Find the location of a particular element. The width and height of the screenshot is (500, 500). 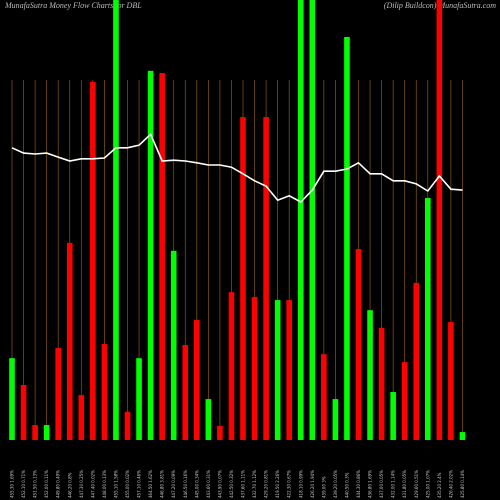

x-tick-label: 443.90 0.07% is located at coordinates (219, 484).